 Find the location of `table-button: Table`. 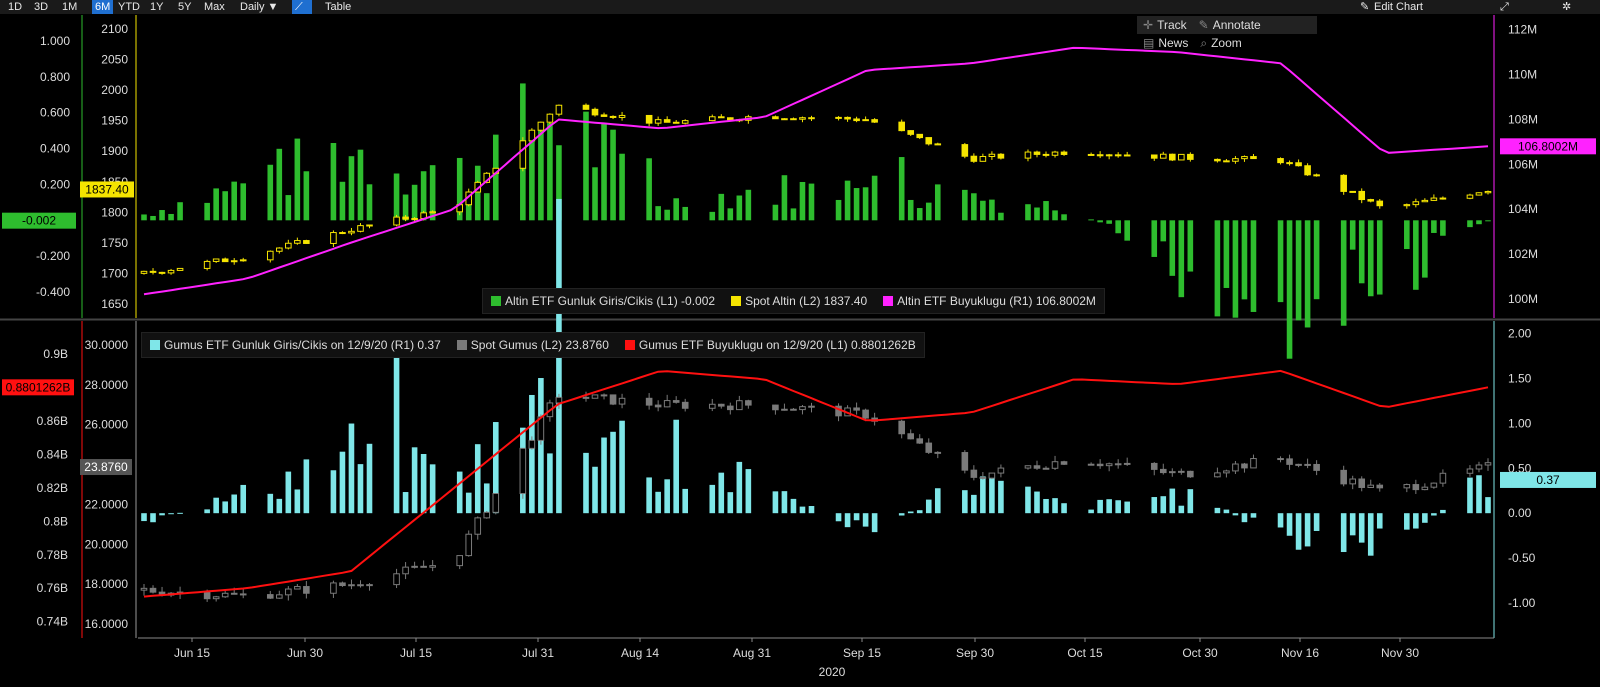

table-button: Table is located at coordinates (338, 7).